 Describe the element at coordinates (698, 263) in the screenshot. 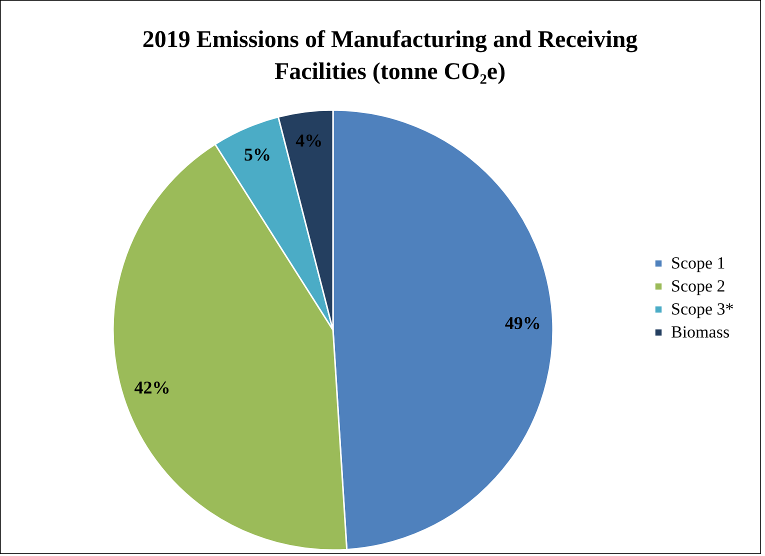

I see `legend-label: Scope 1` at that location.